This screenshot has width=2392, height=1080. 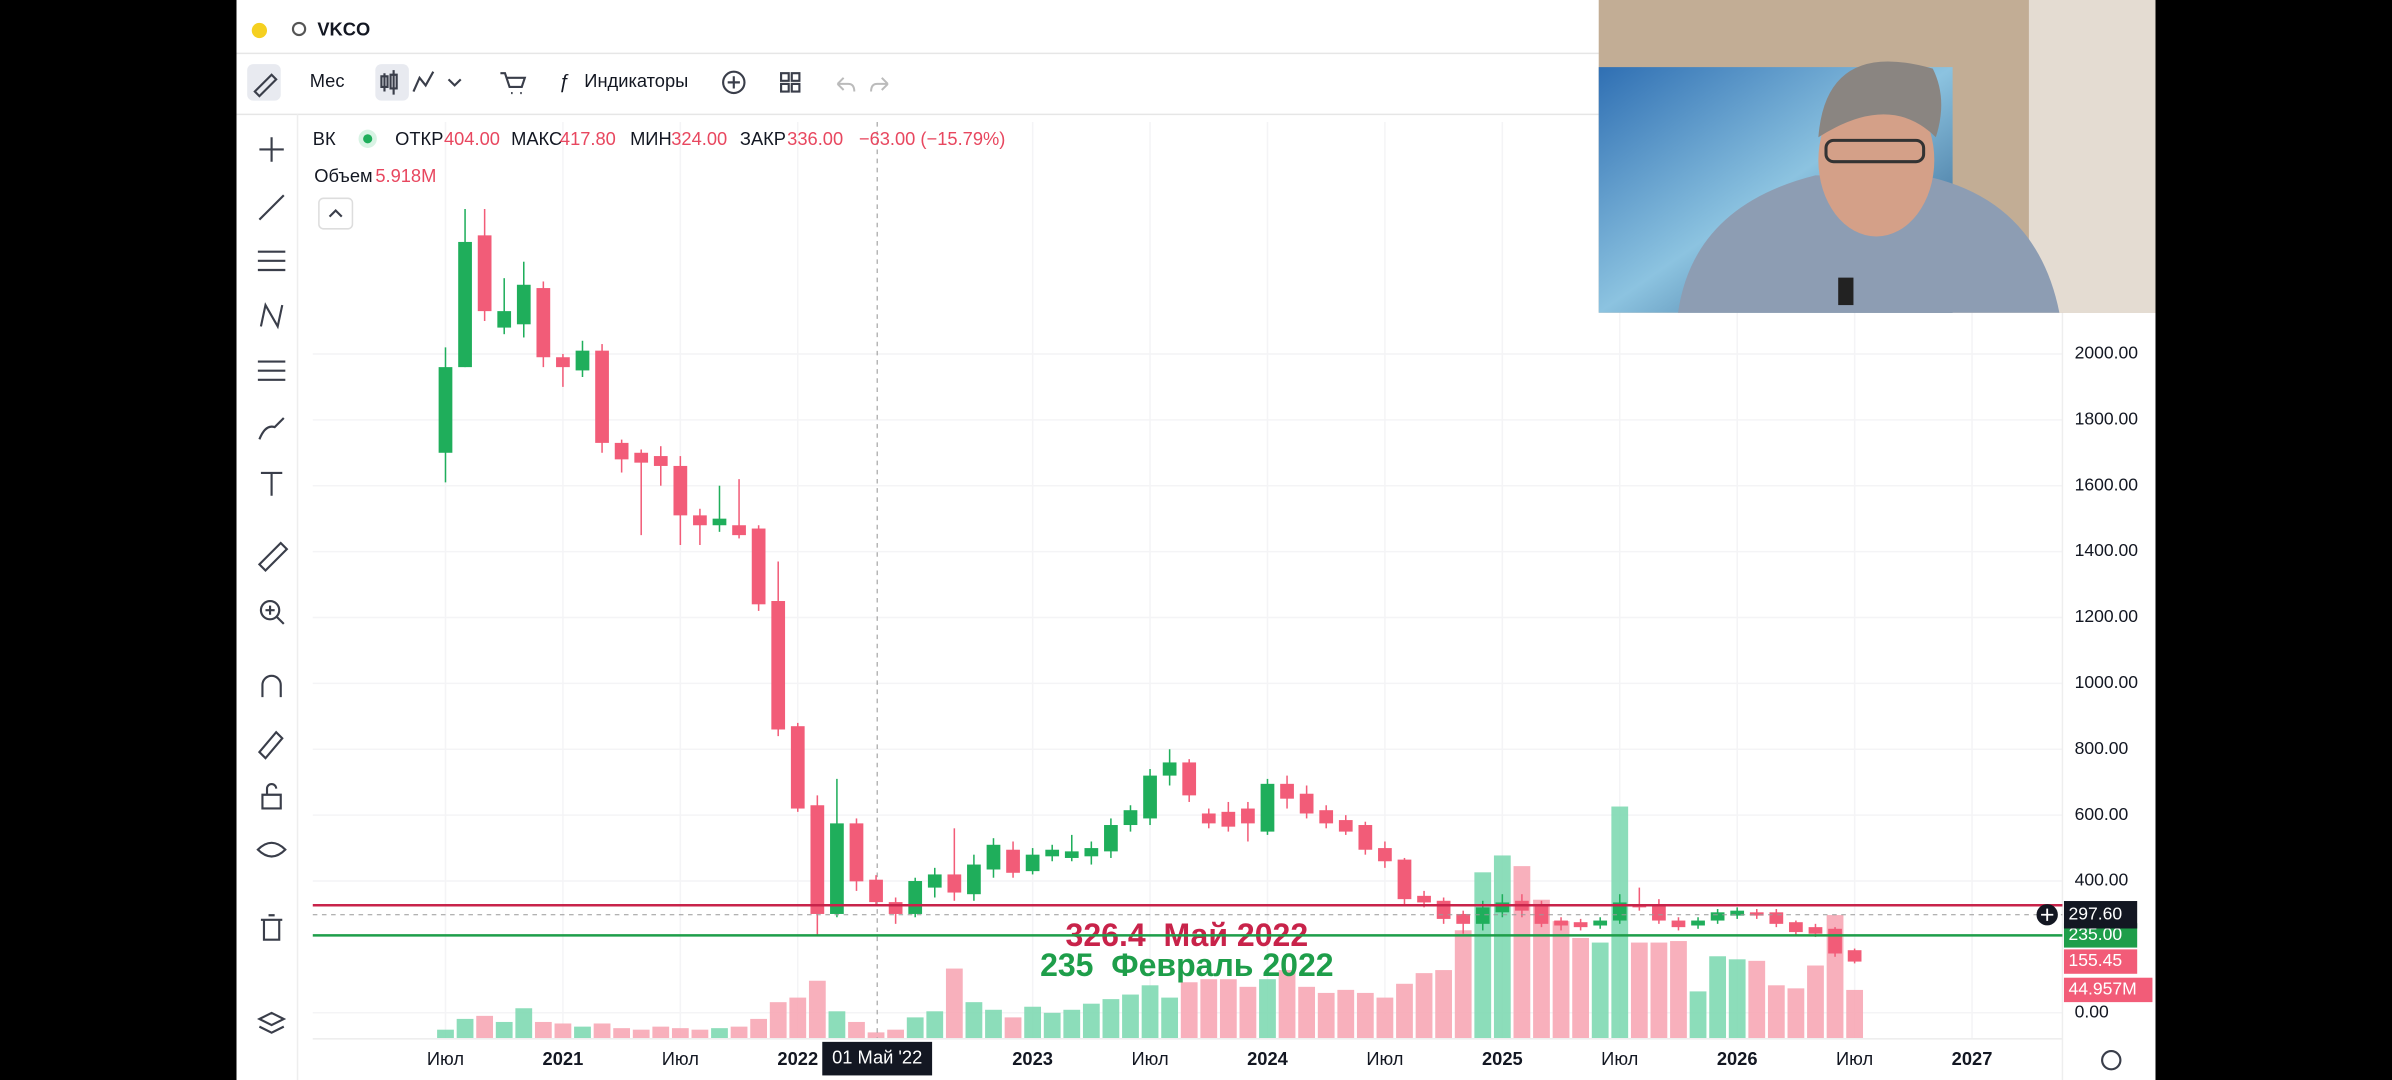 I want to click on trash-tool, so click(x=271, y=927).